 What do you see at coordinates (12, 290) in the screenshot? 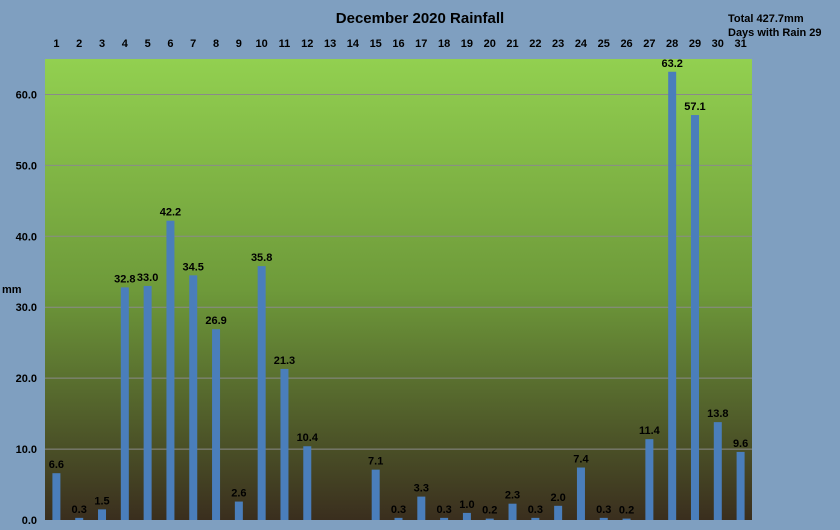
I see `y-axis-label: mm` at bounding box center [12, 290].